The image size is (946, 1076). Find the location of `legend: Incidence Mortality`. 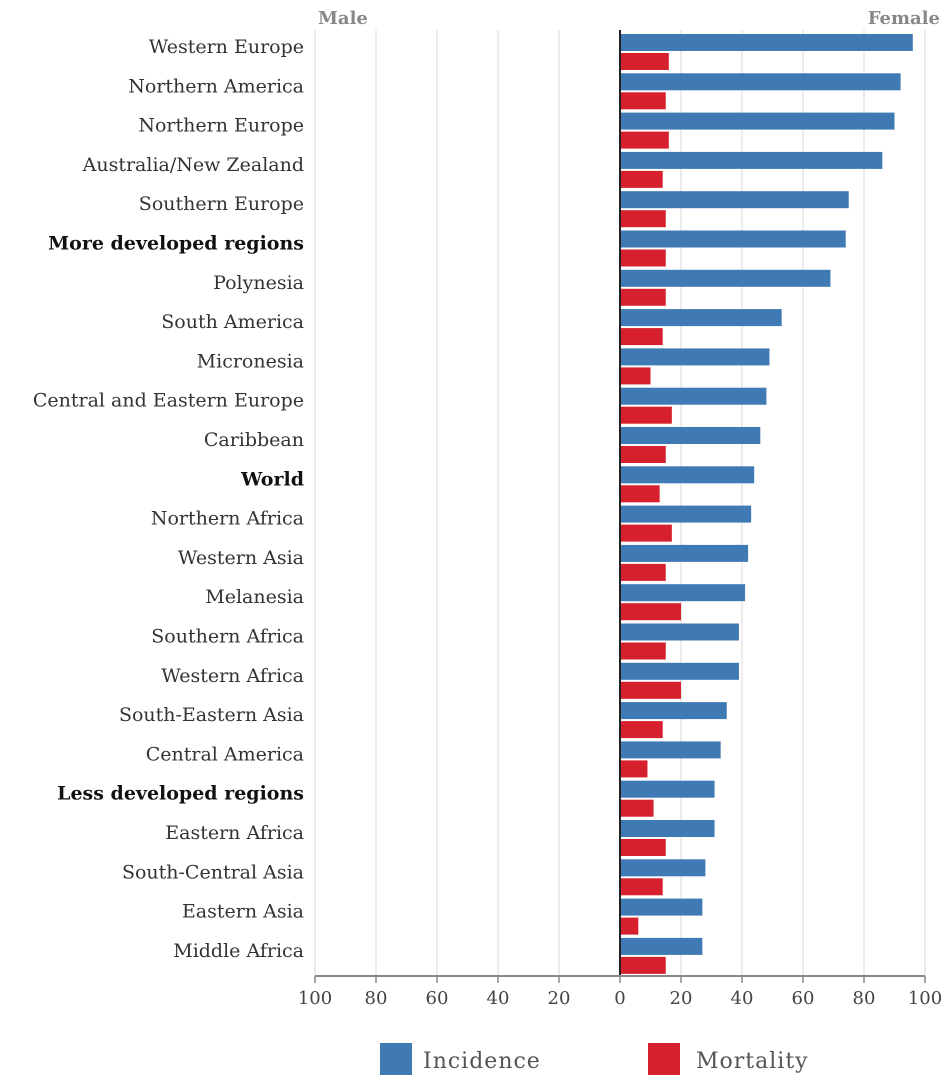

legend: Incidence Mortality is located at coordinates (594, 1059).